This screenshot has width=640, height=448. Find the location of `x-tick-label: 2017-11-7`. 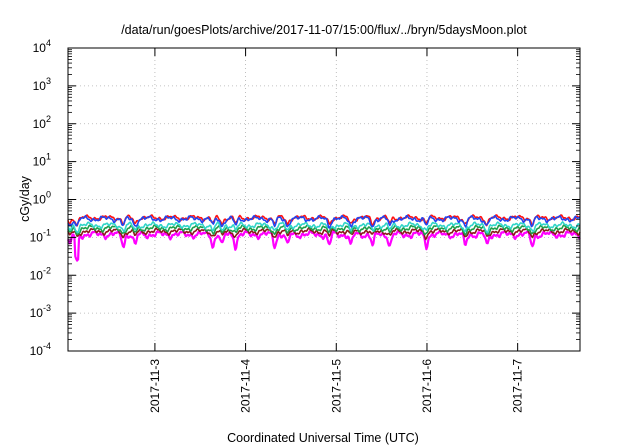

x-tick-label: 2017-11-7 is located at coordinates (518, 386).